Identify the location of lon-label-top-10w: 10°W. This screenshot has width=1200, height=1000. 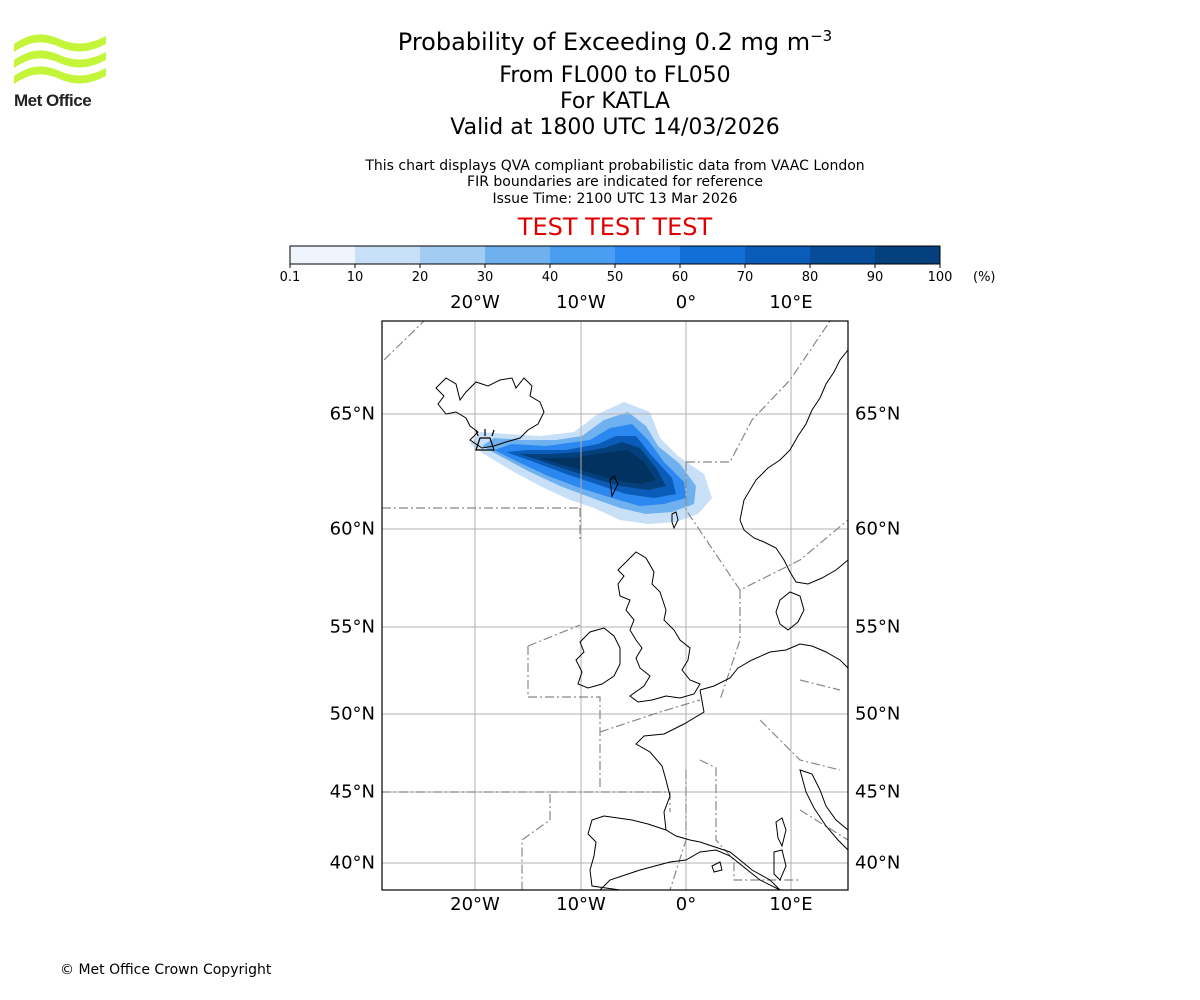
(581, 302).